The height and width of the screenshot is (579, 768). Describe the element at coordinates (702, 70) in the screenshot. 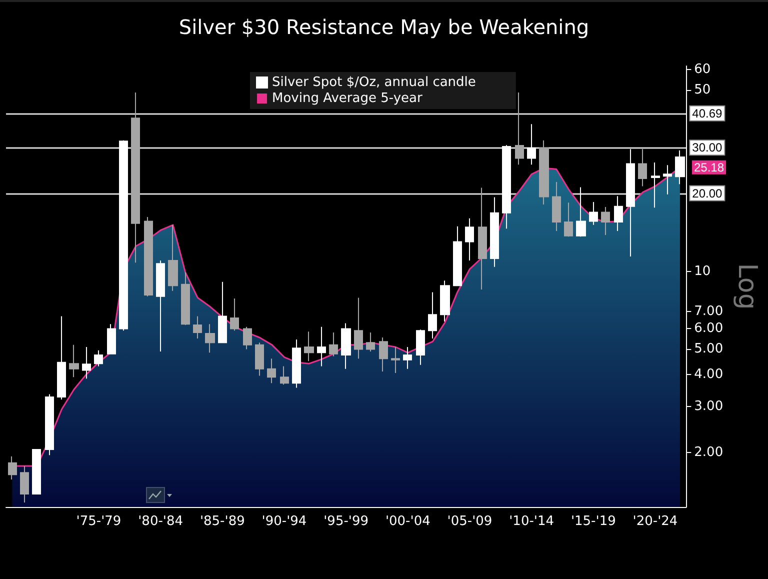

I see `y-tick-label: 60` at that location.